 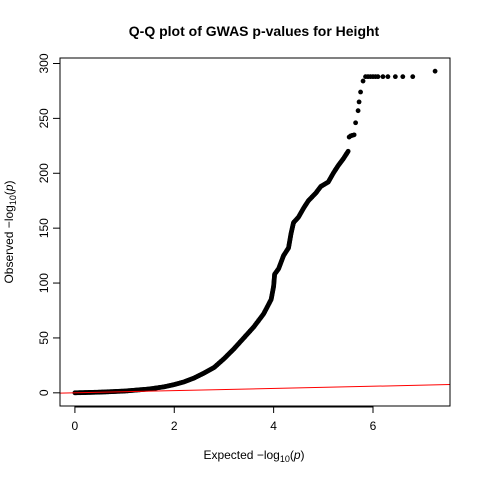 I want to click on y-tick-label: 300, so click(x=44, y=63).